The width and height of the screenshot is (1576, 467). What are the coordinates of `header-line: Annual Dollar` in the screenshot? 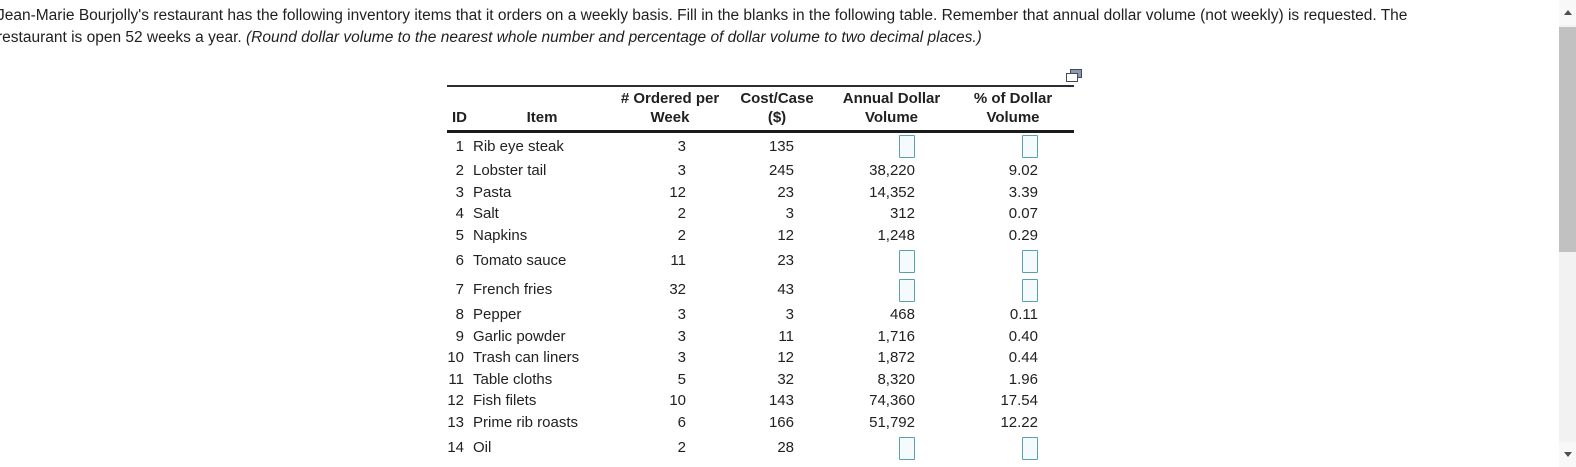 It's located at (891, 98).